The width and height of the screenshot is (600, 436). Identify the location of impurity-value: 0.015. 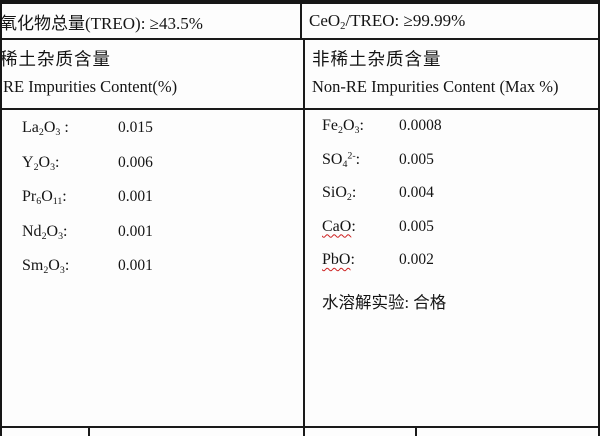
(135, 127).